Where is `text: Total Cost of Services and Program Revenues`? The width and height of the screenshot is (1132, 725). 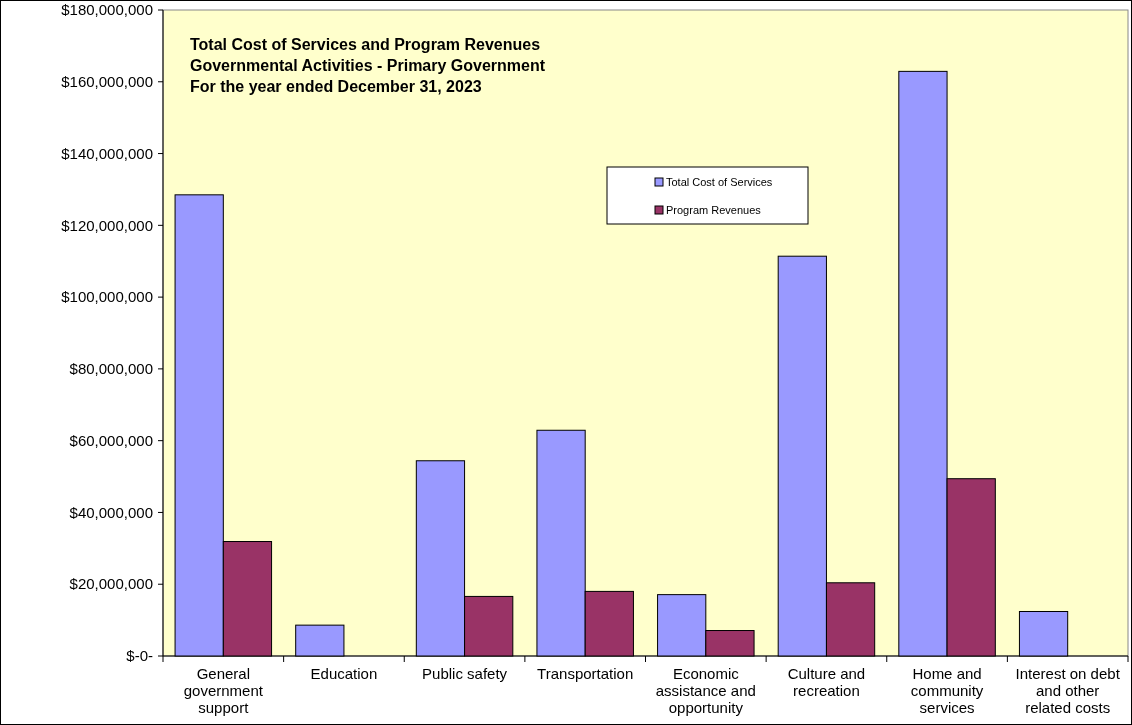
text: Total Cost of Services and Program Revenues is located at coordinates (365, 44).